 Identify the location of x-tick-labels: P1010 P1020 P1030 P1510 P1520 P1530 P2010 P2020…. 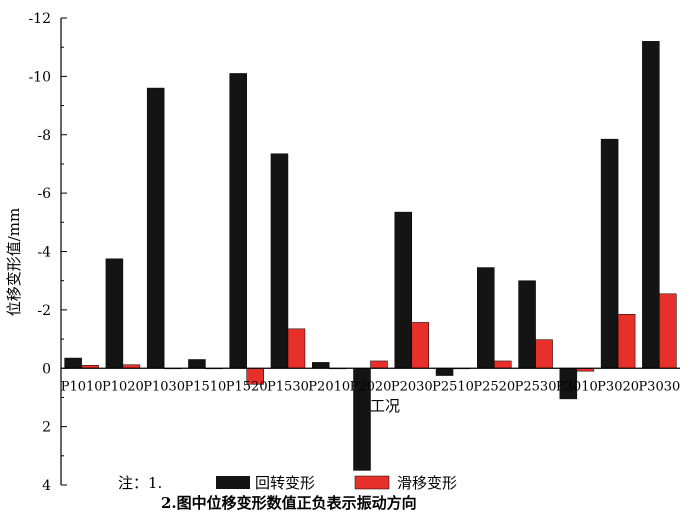
(371, 386).